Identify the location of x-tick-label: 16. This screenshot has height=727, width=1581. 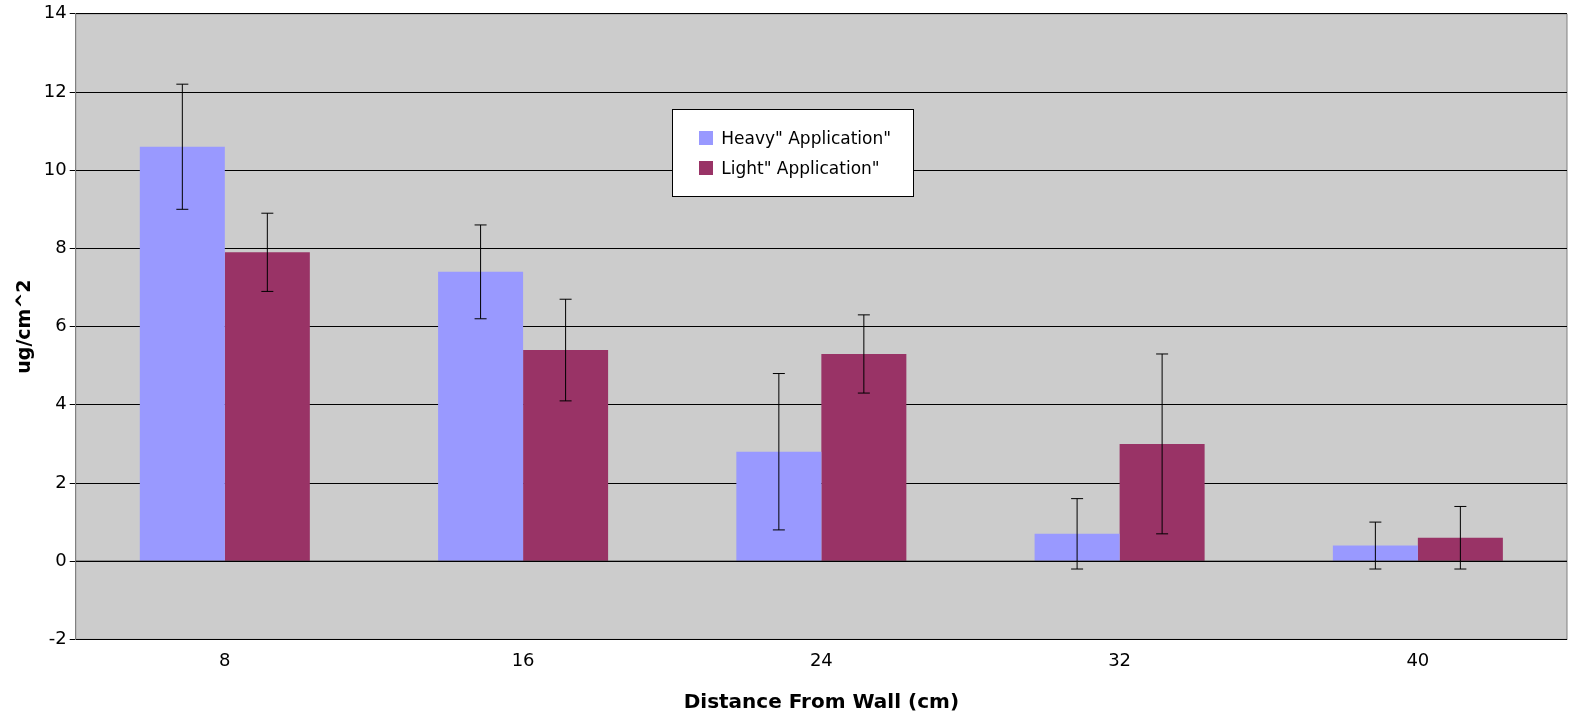
(523, 659).